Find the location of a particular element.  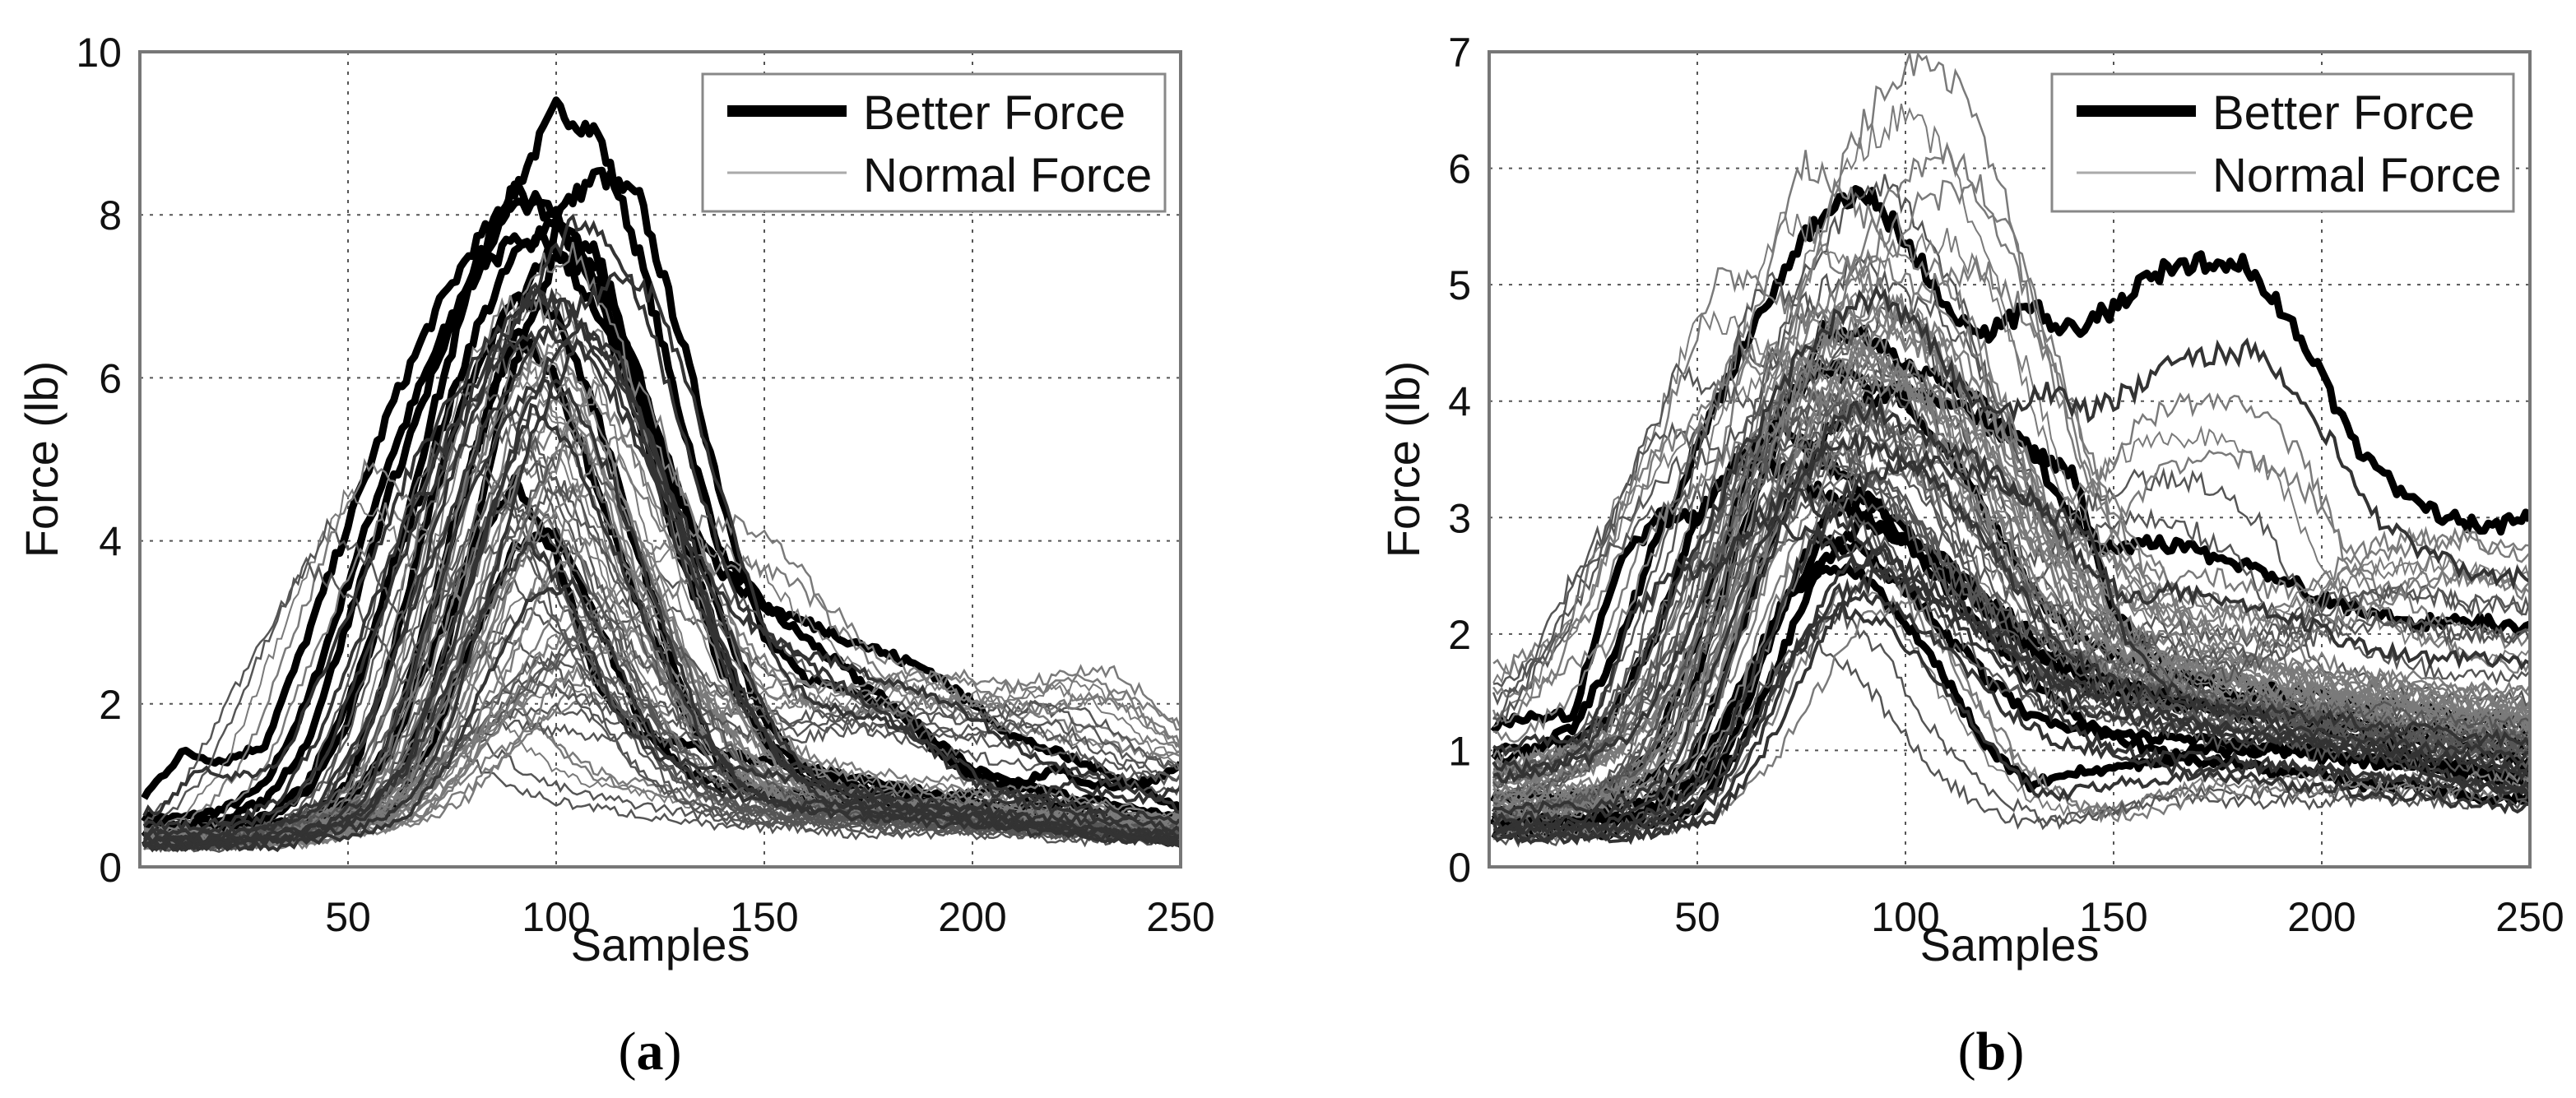

panel-caption: (b) is located at coordinates (1992, 1052).